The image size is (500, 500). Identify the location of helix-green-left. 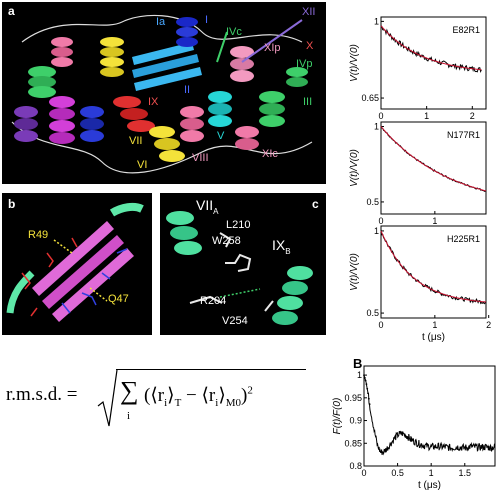
(42, 82).